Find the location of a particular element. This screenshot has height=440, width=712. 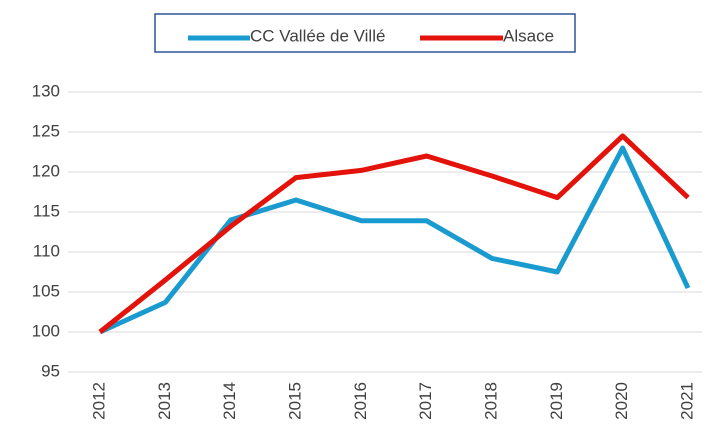

x-tick-label: 2014 is located at coordinates (229, 401).